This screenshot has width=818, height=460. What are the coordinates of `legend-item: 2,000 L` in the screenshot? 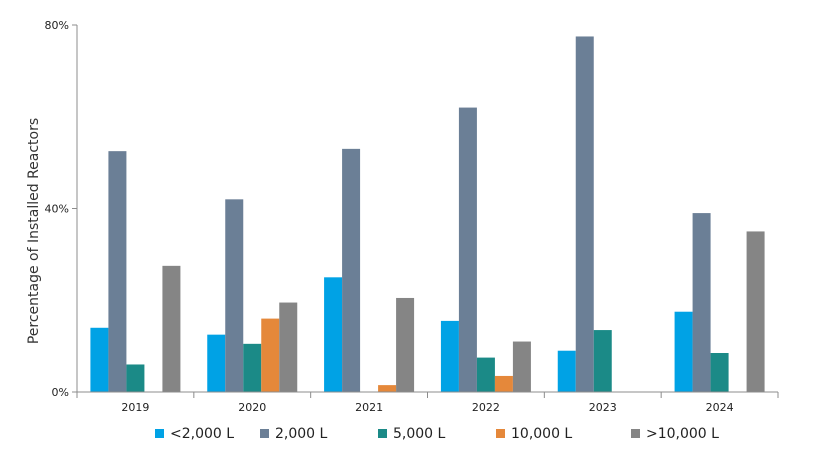 It's located at (294, 434).